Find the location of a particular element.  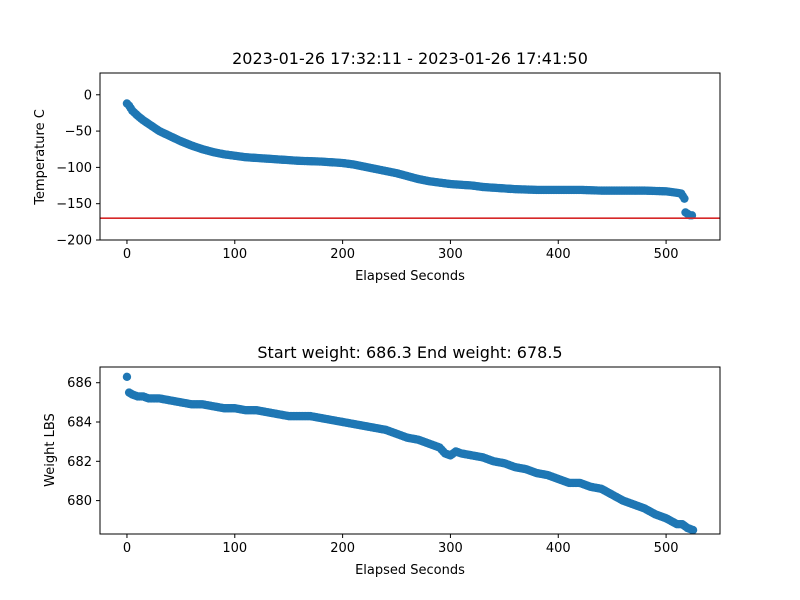

temperature-y-ticks: −200 −150 −100 −50 0 is located at coordinates (78, 168).